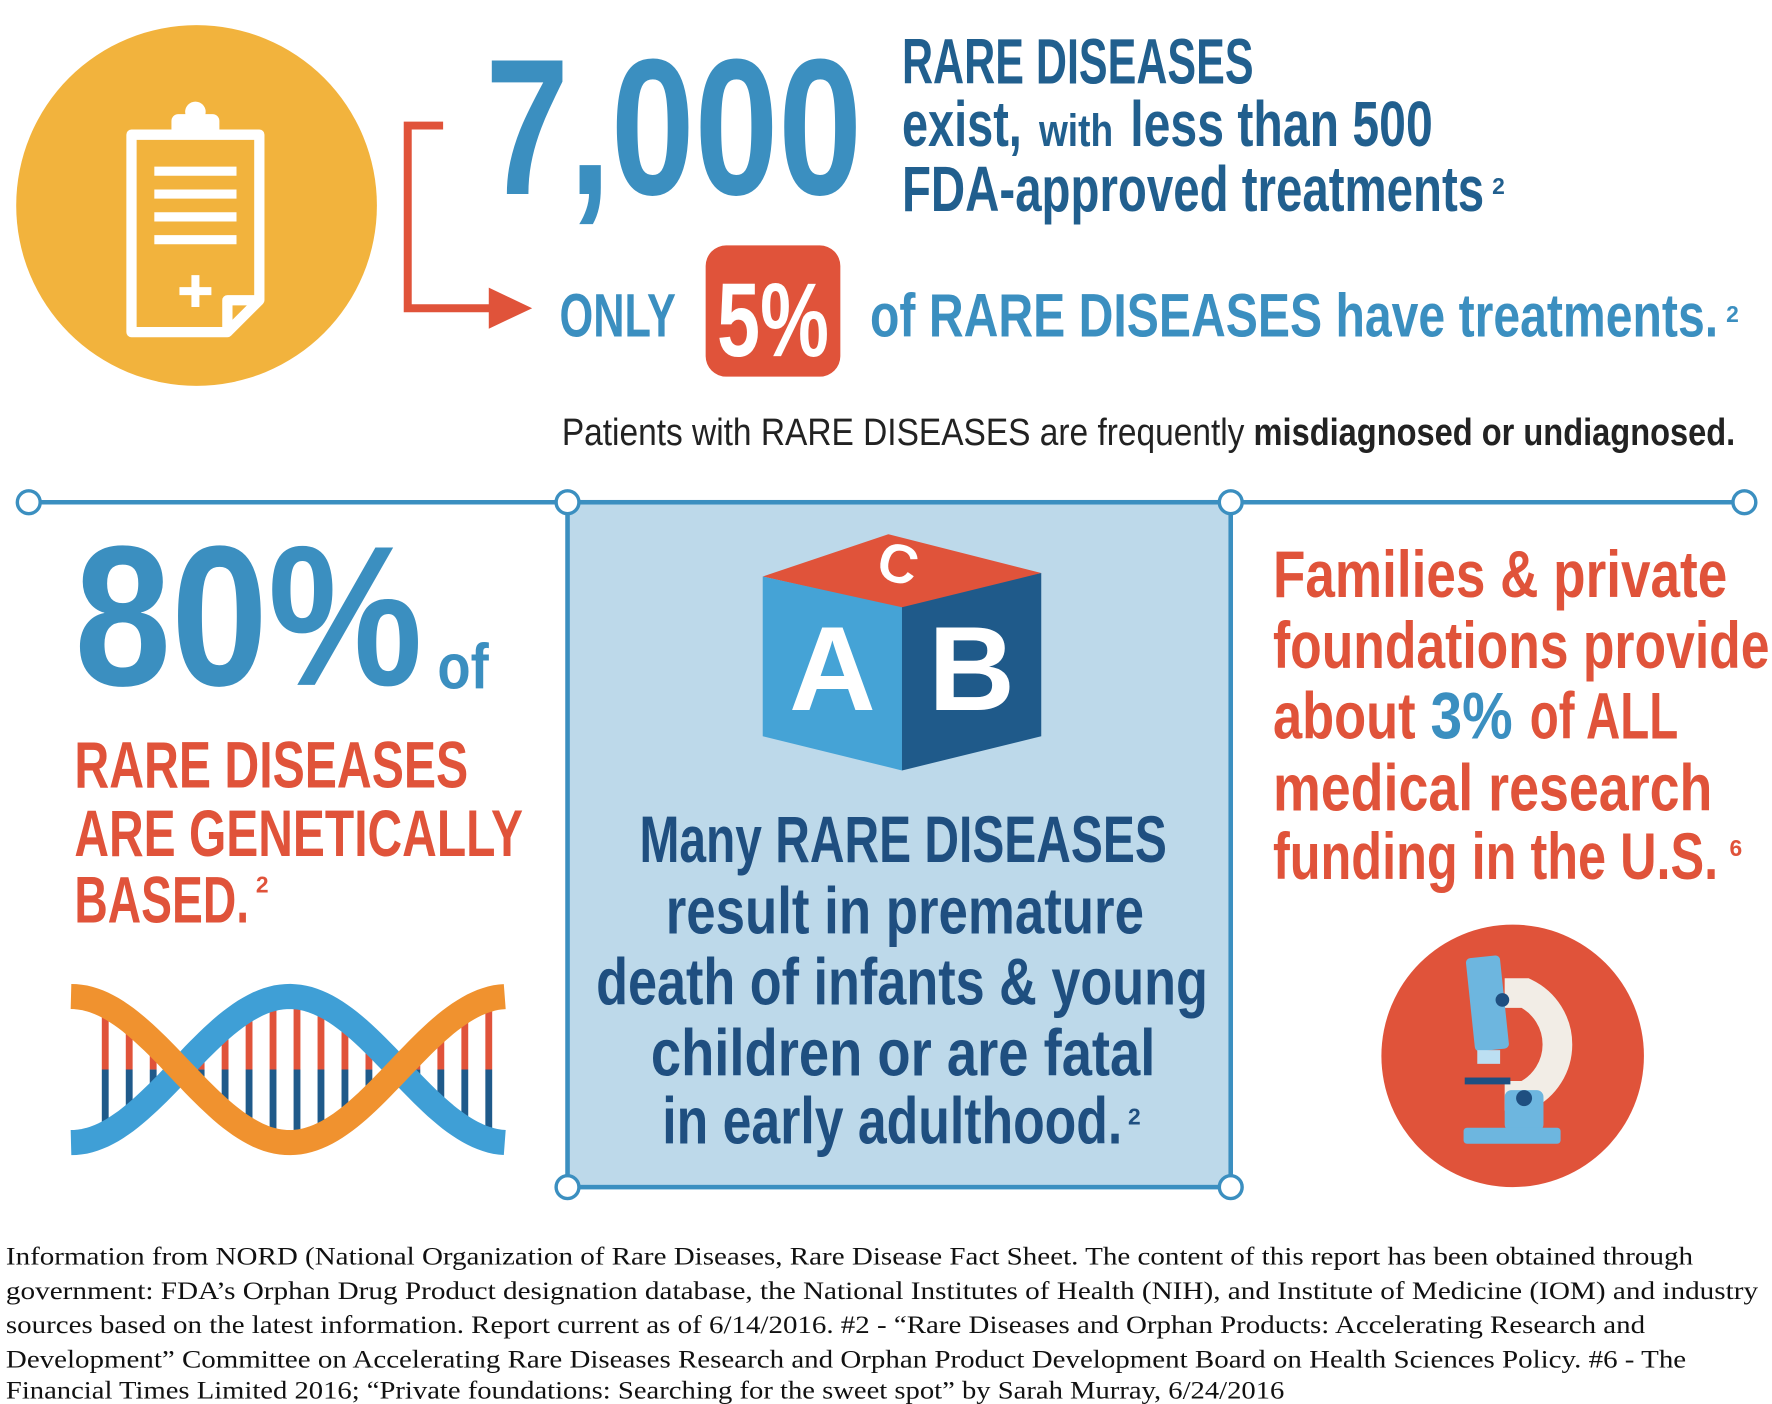 This screenshot has height=1404, width=1772. I want to click on figure: 5%, so click(773, 320).